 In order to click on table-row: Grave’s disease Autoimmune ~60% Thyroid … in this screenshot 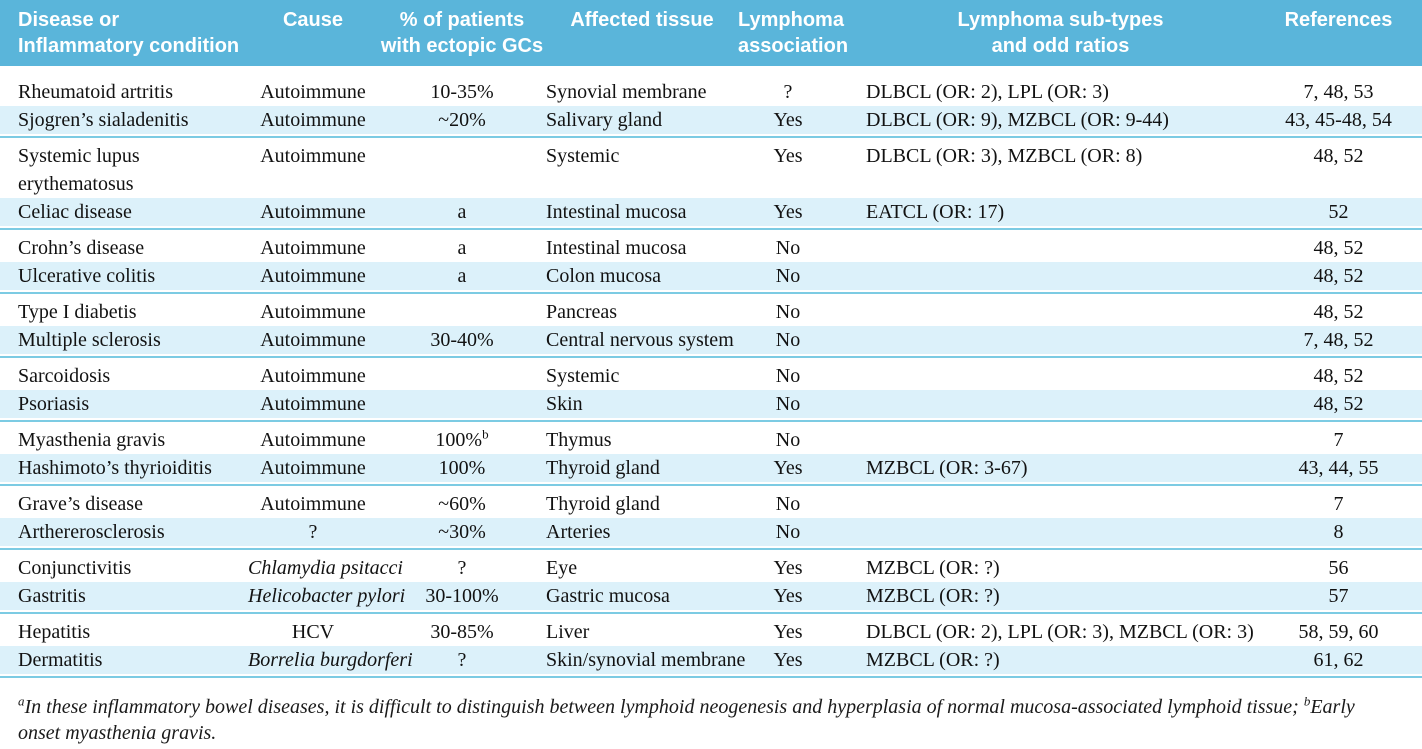, I will do `click(711, 504)`.